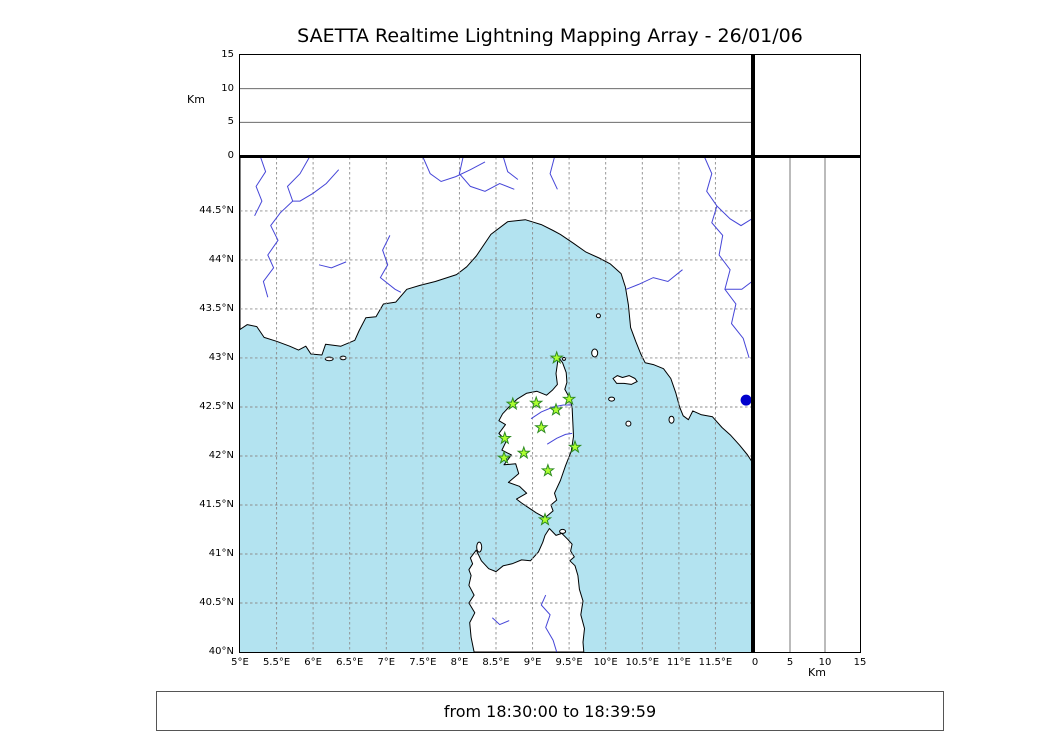  I want to click on alt-tick-label: 0, so click(230, 155).